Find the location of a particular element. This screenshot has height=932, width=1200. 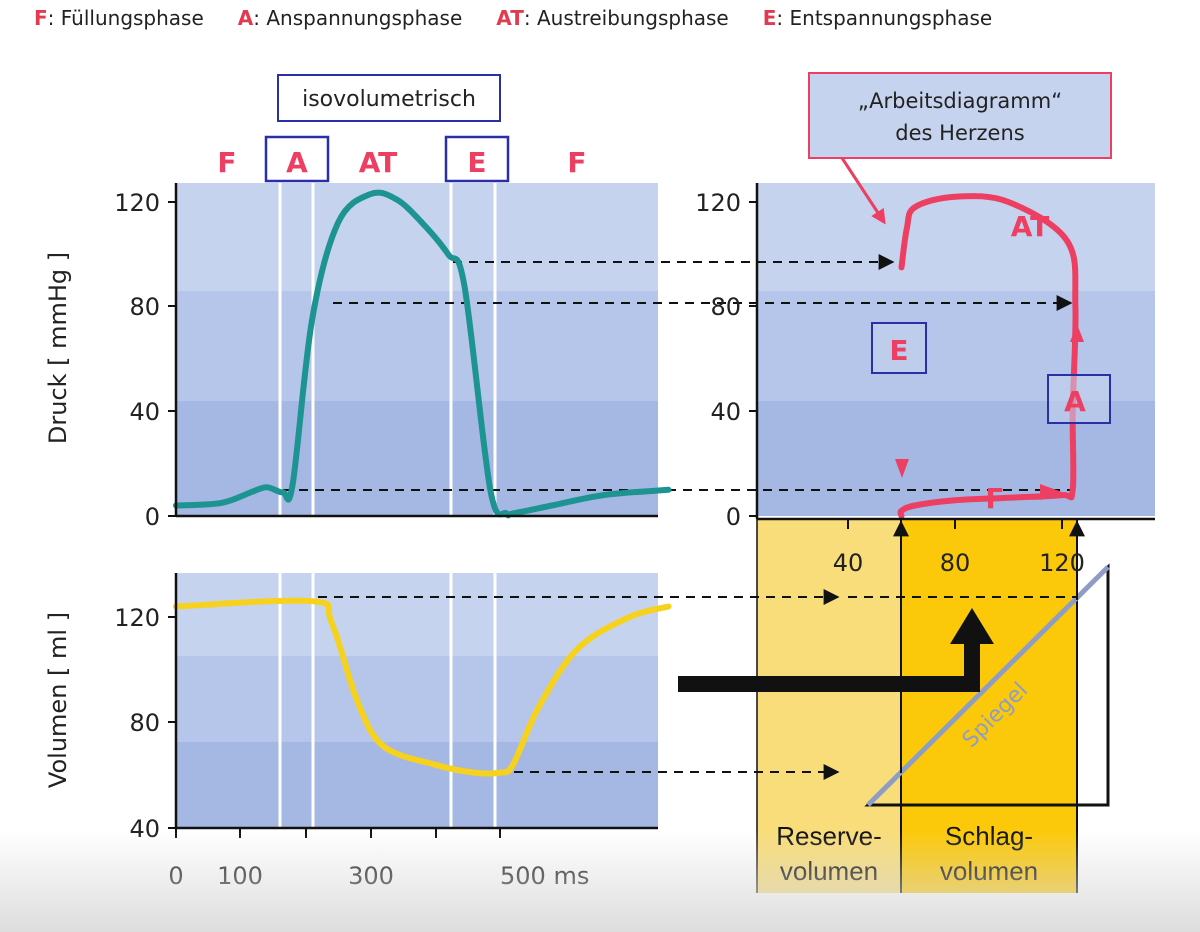

pressure-tick-label: 0 is located at coordinates (152, 517).